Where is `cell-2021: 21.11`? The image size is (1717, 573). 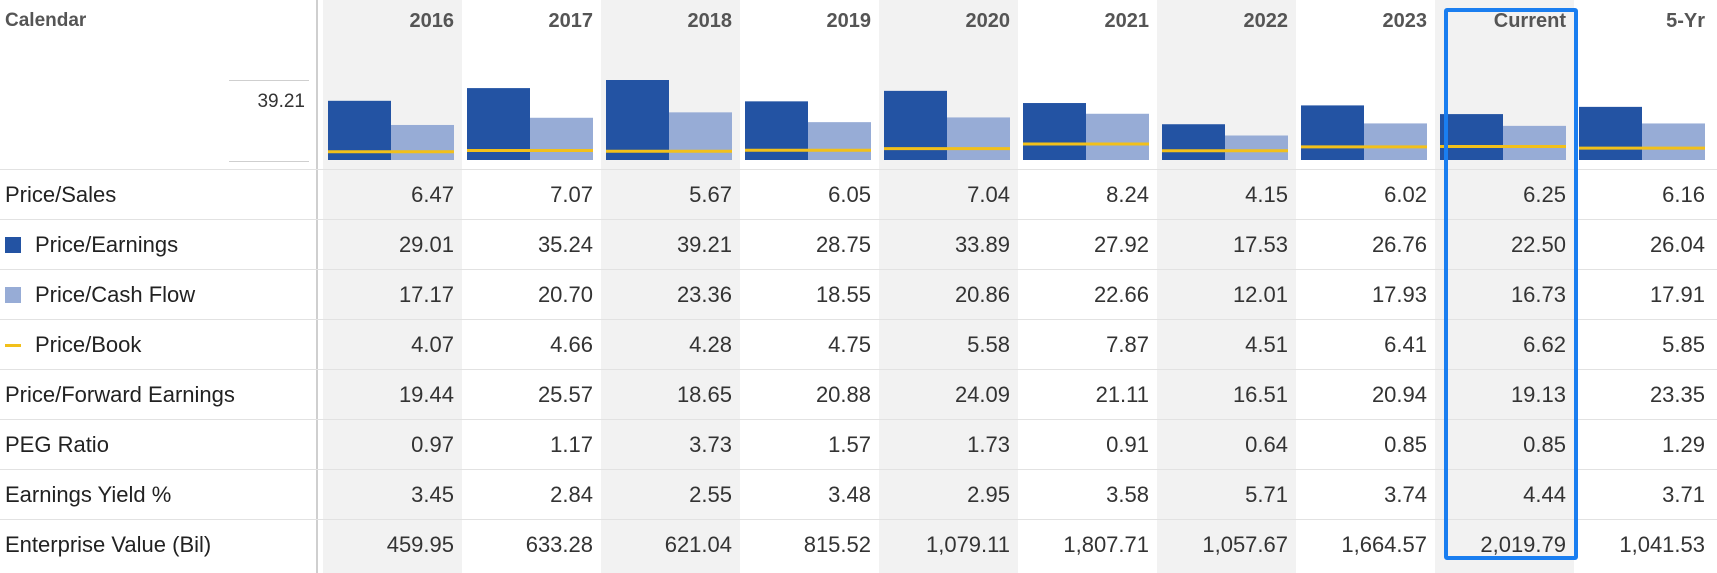
cell-2021: 21.11 is located at coordinates (1122, 394).